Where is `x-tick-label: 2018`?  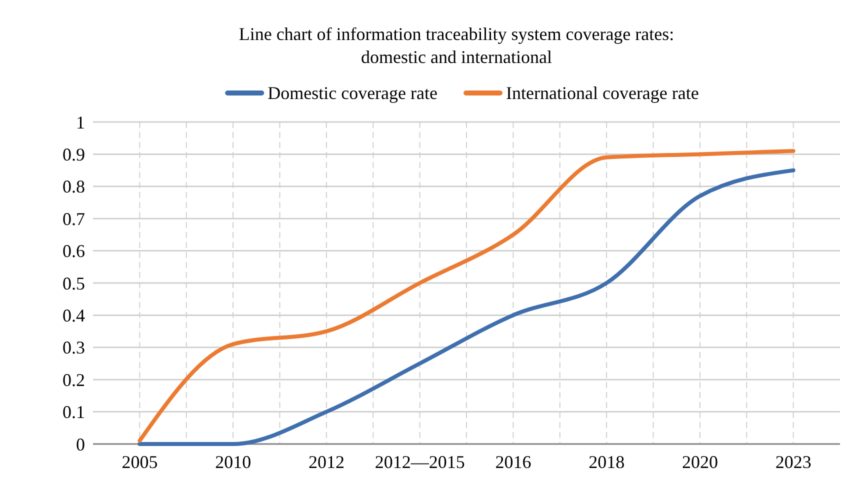
x-tick-label: 2018 is located at coordinates (606, 462).